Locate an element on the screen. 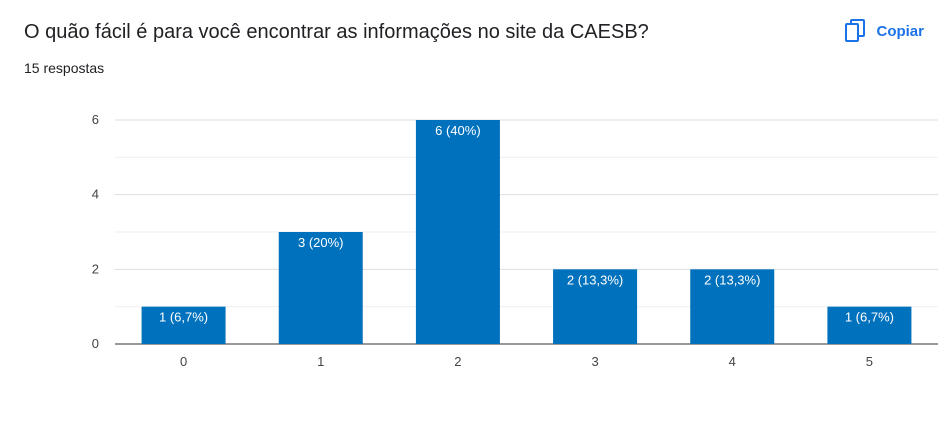 This screenshot has width=950, height=428. y-tick-label: 2 is located at coordinates (95, 268).